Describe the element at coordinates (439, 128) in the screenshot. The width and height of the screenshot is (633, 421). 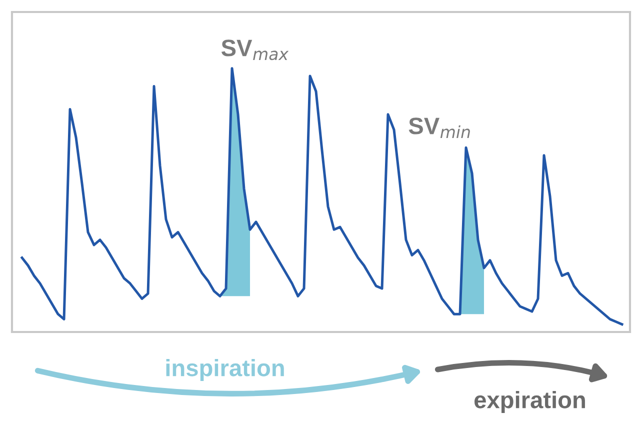
I see `annotation: SV$_{min}$` at that location.